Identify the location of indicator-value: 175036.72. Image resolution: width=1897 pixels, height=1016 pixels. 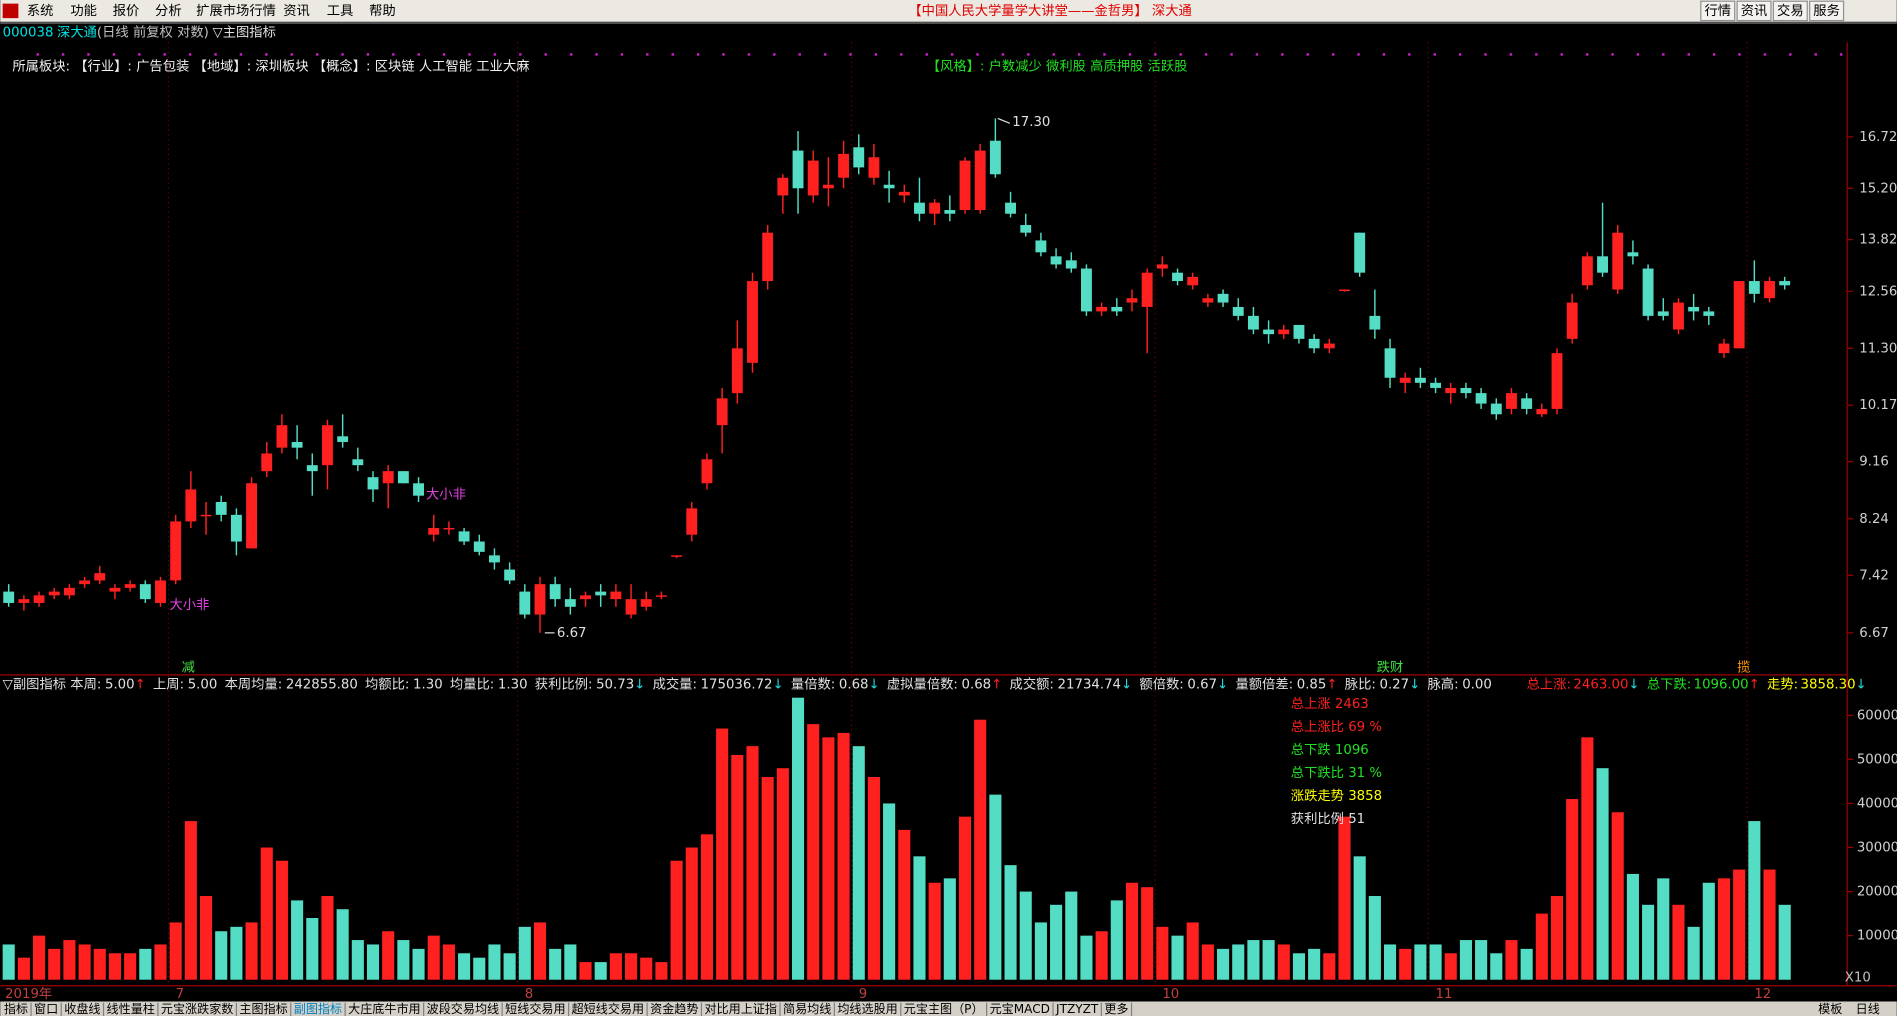
(737, 685).